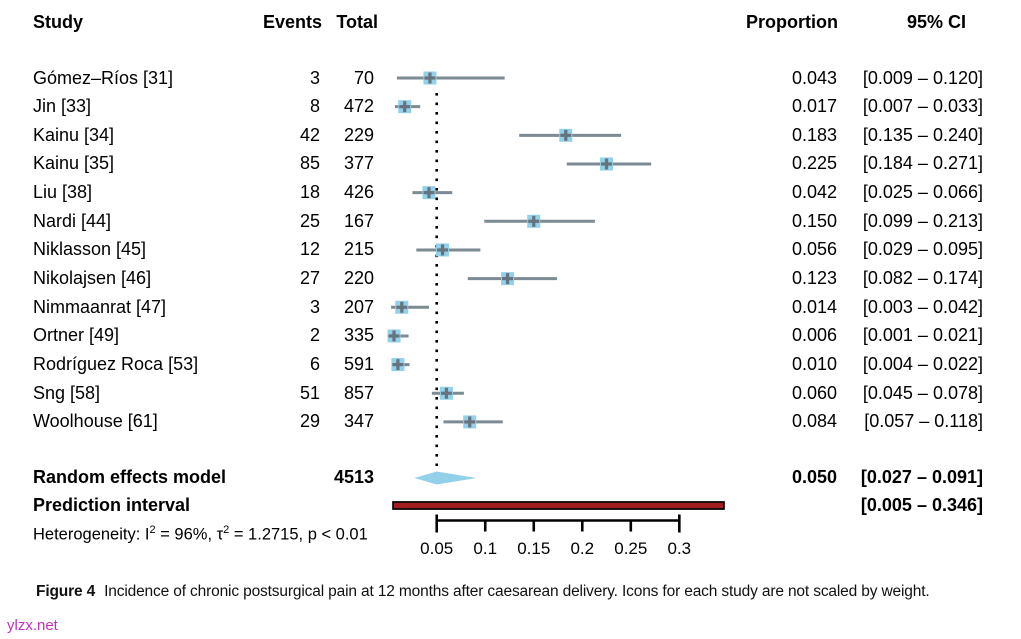  I want to click on study-name: Liu [38], so click(63, 192).